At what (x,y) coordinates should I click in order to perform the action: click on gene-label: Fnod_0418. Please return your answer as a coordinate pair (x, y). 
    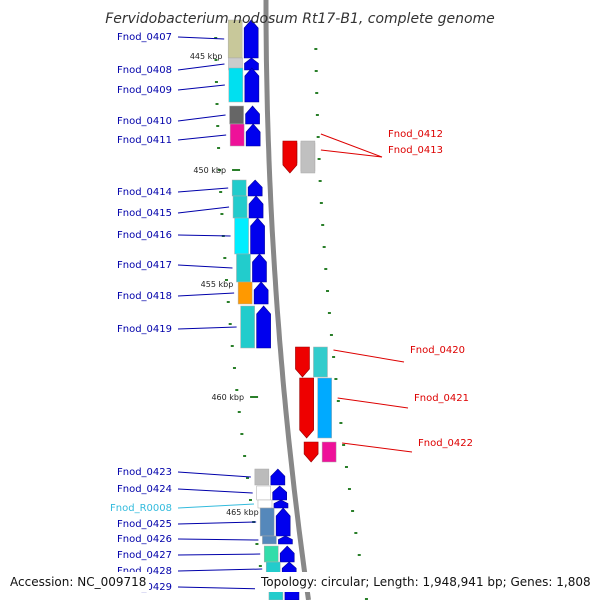
    Looking at the image, I should click on (144, 296).